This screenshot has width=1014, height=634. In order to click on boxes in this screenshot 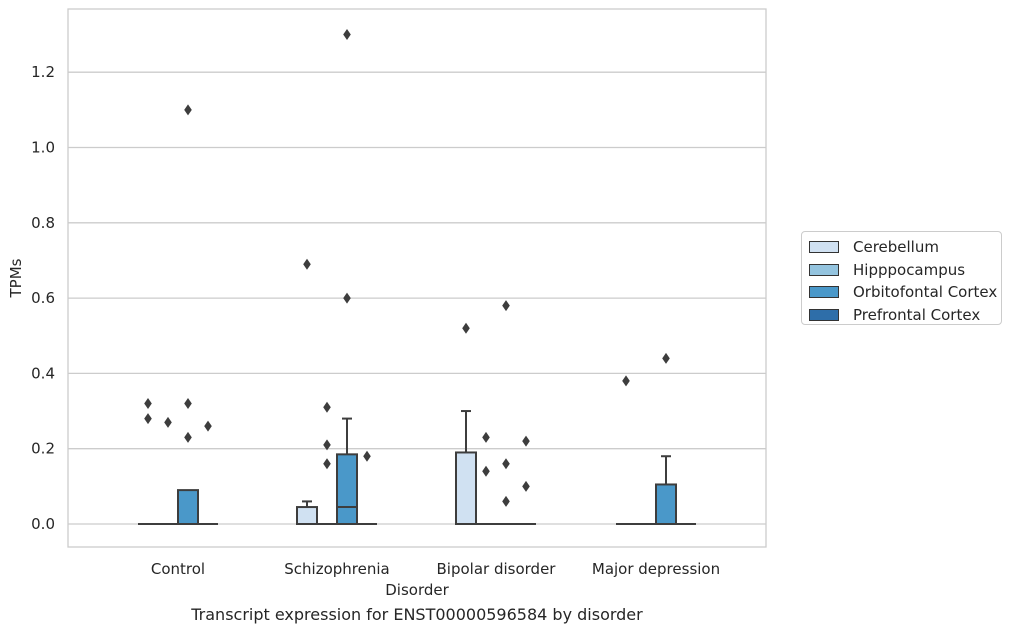, I will do `click(417, 467)`.